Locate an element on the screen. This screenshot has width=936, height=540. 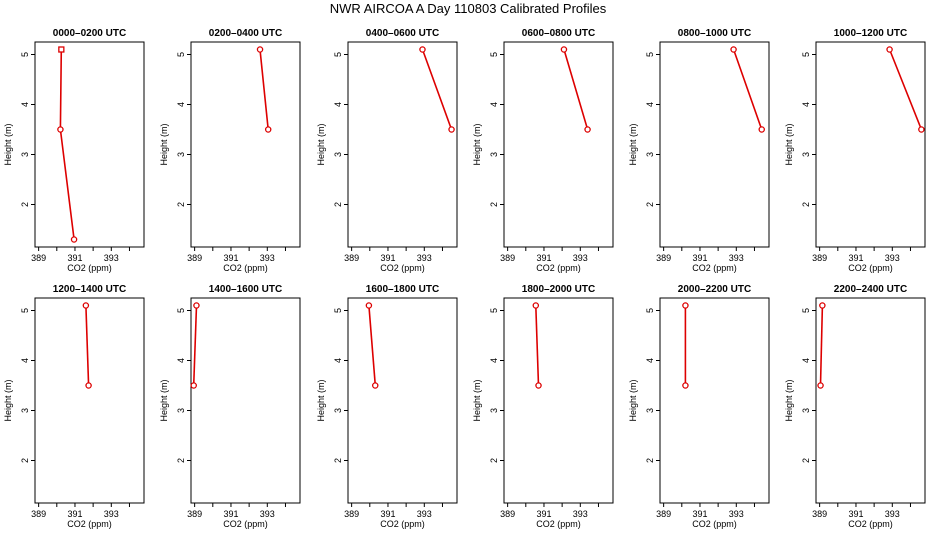
panel-title: 0600–0800 UTC is located at coordinates (558, 33).